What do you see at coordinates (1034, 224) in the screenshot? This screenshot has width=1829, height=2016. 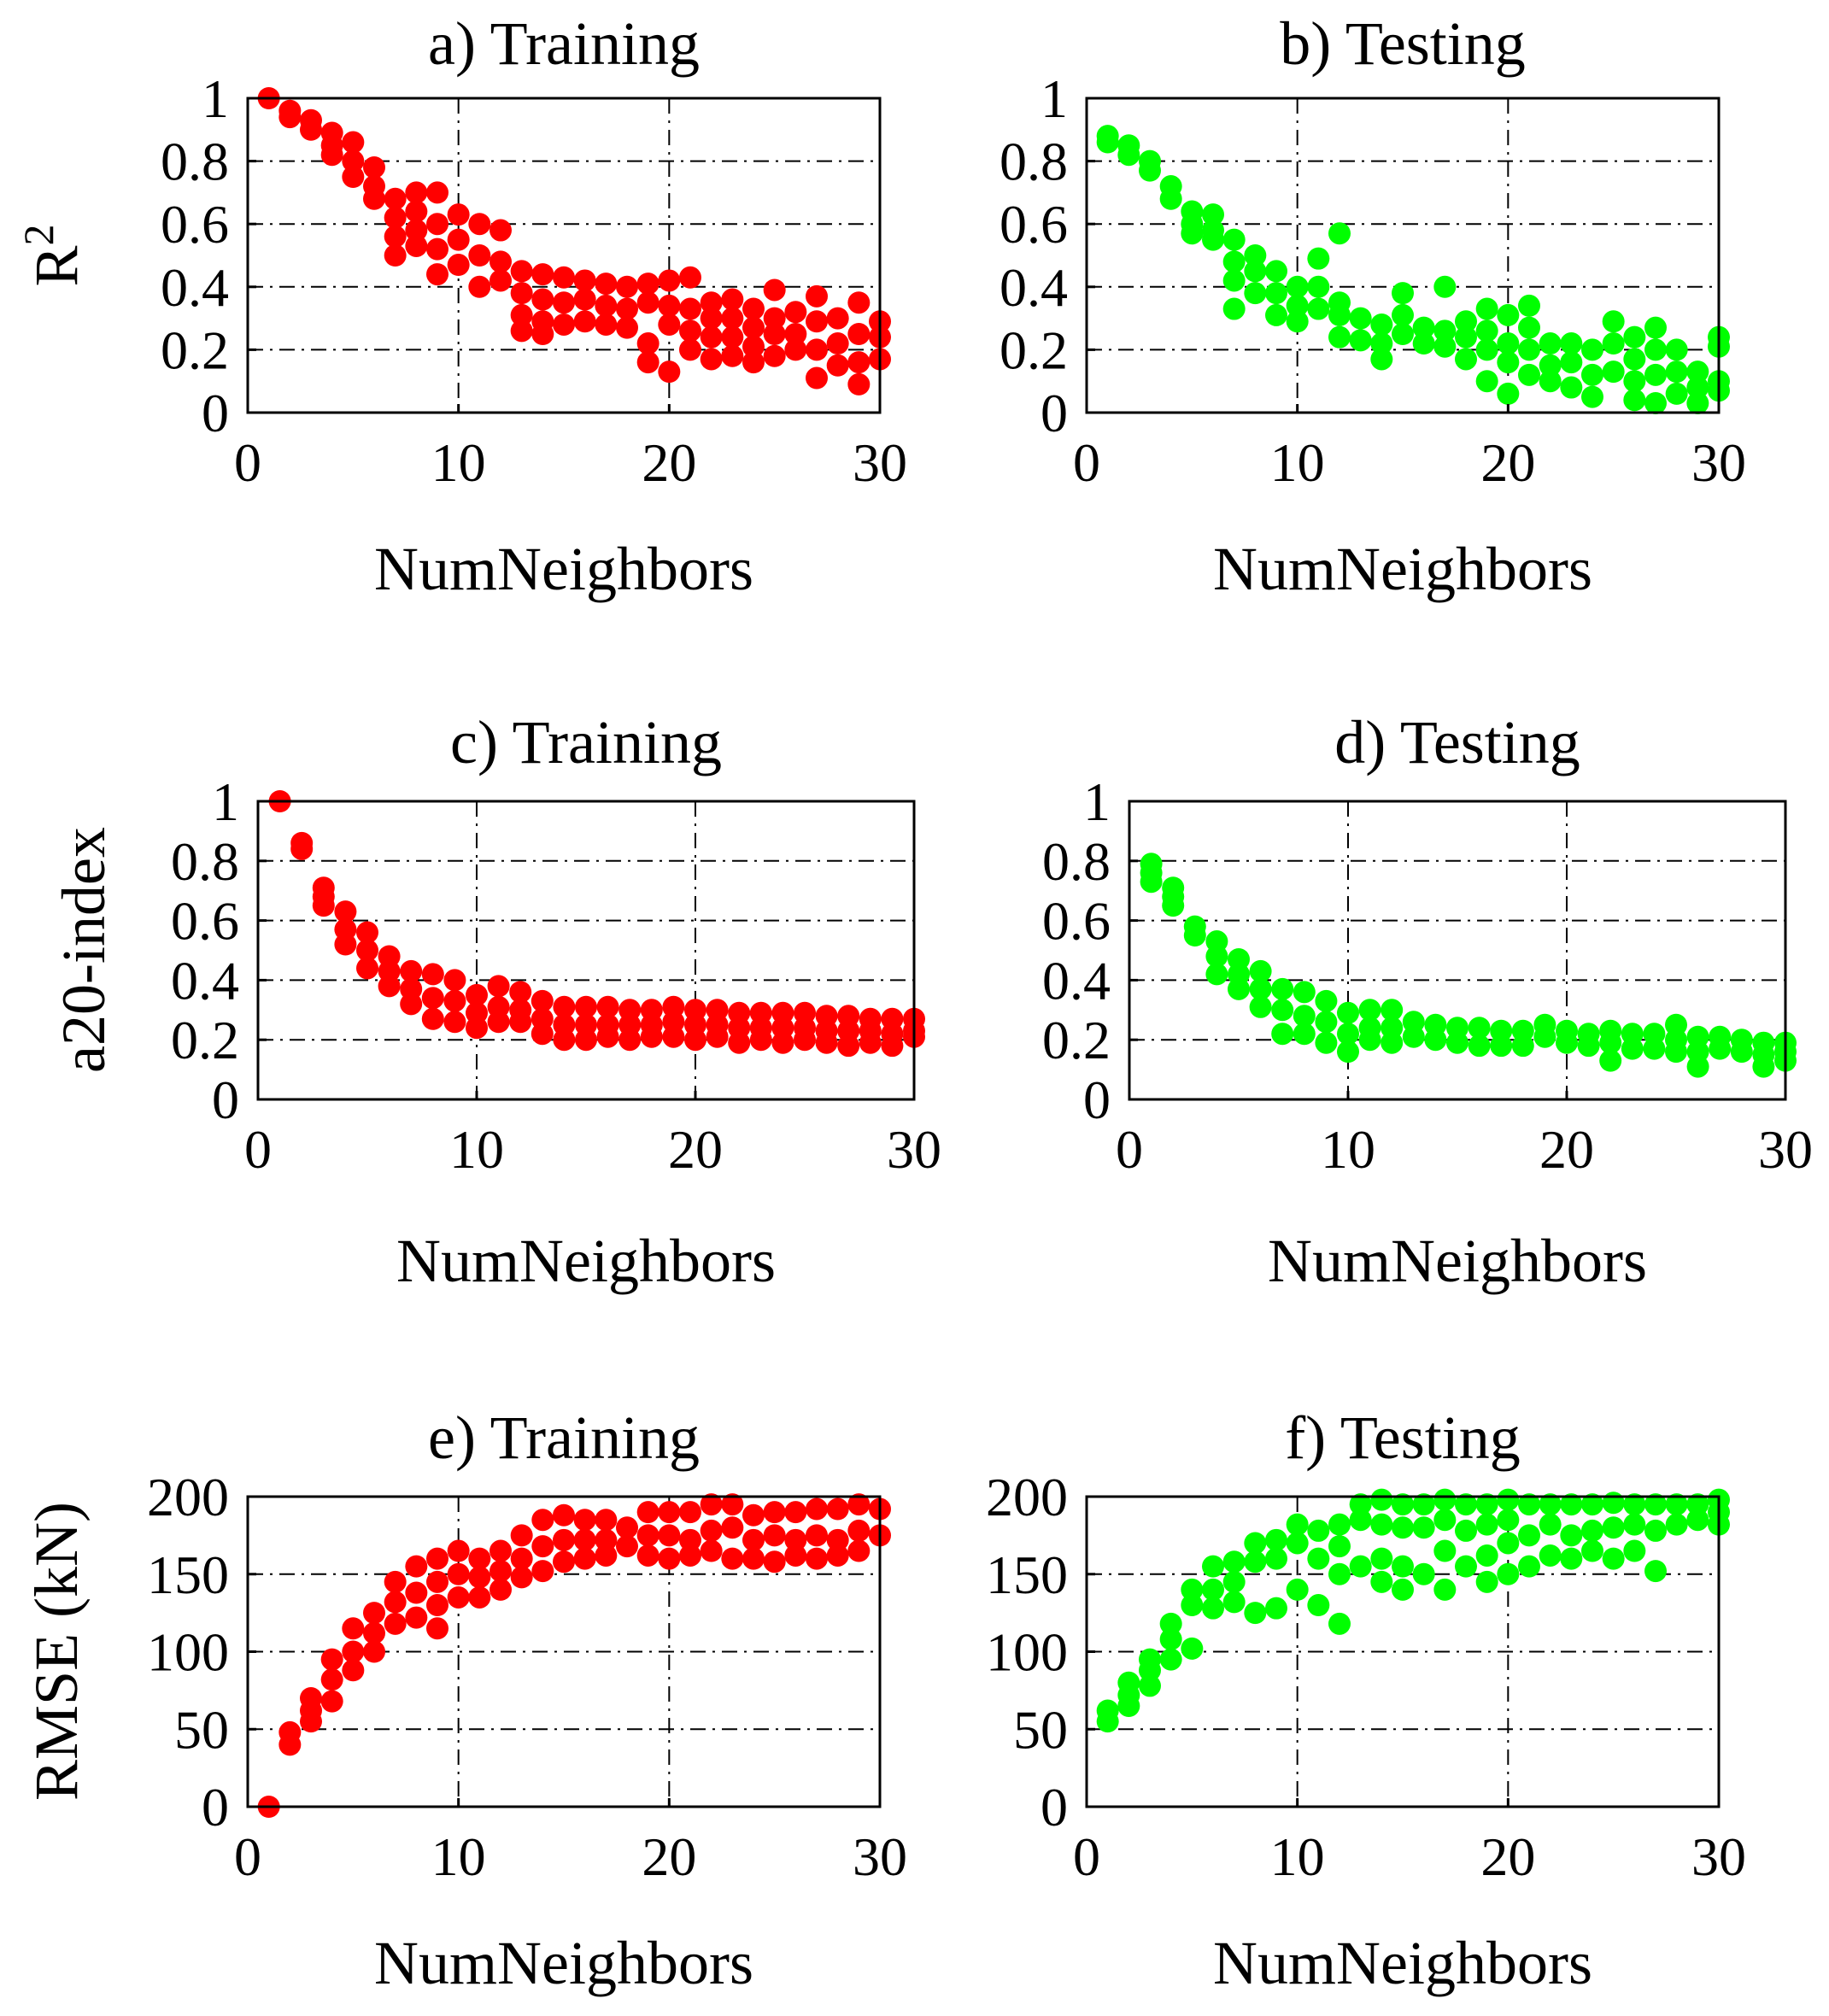 I see `panel-b-ytick-3: 0.6` at bounding box center [1034, 224].